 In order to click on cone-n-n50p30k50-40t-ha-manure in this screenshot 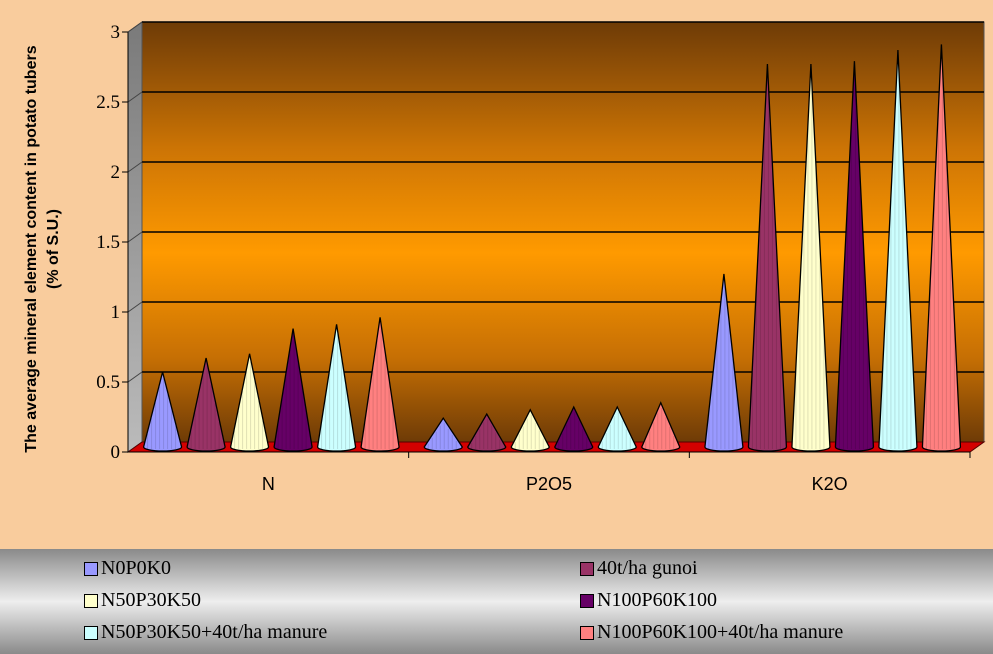, I will do `click(336, 388)`.